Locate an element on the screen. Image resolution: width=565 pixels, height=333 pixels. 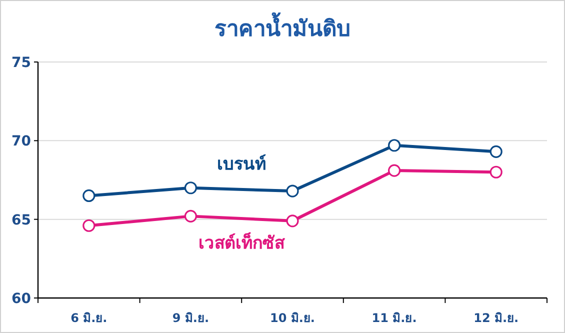
y-tick-label: 70 is located at coordinates (22, 142).